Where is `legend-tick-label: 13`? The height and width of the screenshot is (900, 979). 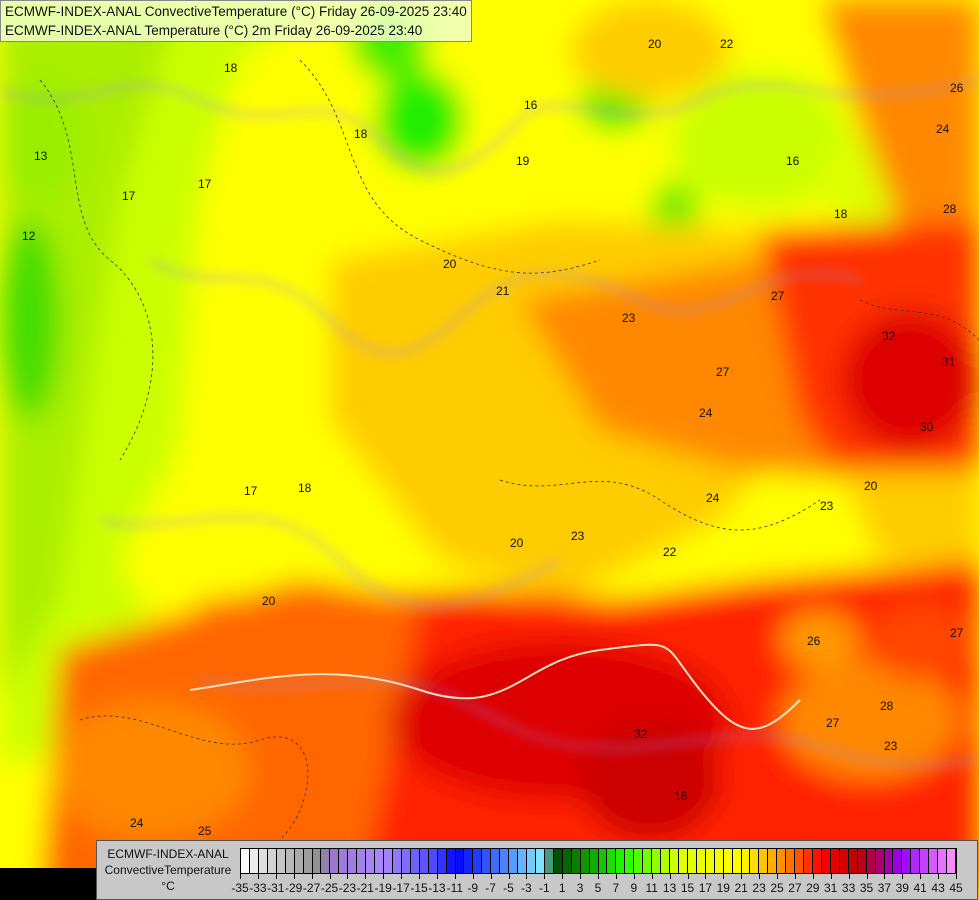 legend-tick-label: 13 is located at coordinates (669, 888).